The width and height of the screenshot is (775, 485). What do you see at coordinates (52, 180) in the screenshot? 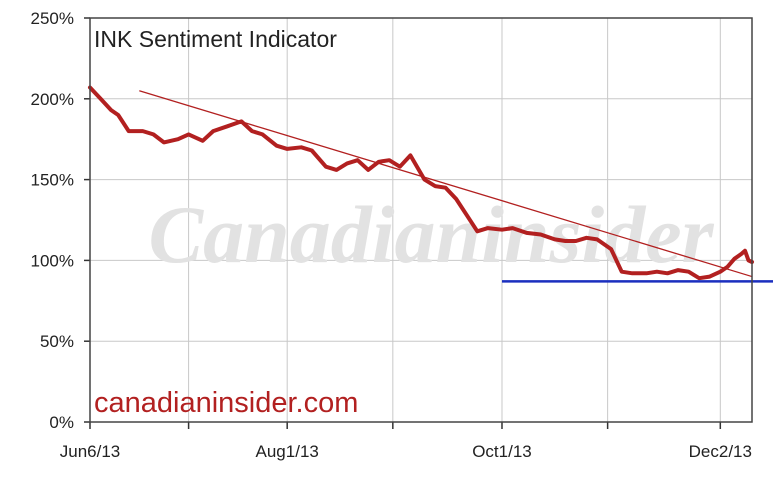
I see `y-tick-label: 150%` at bounding box center [52, 180].